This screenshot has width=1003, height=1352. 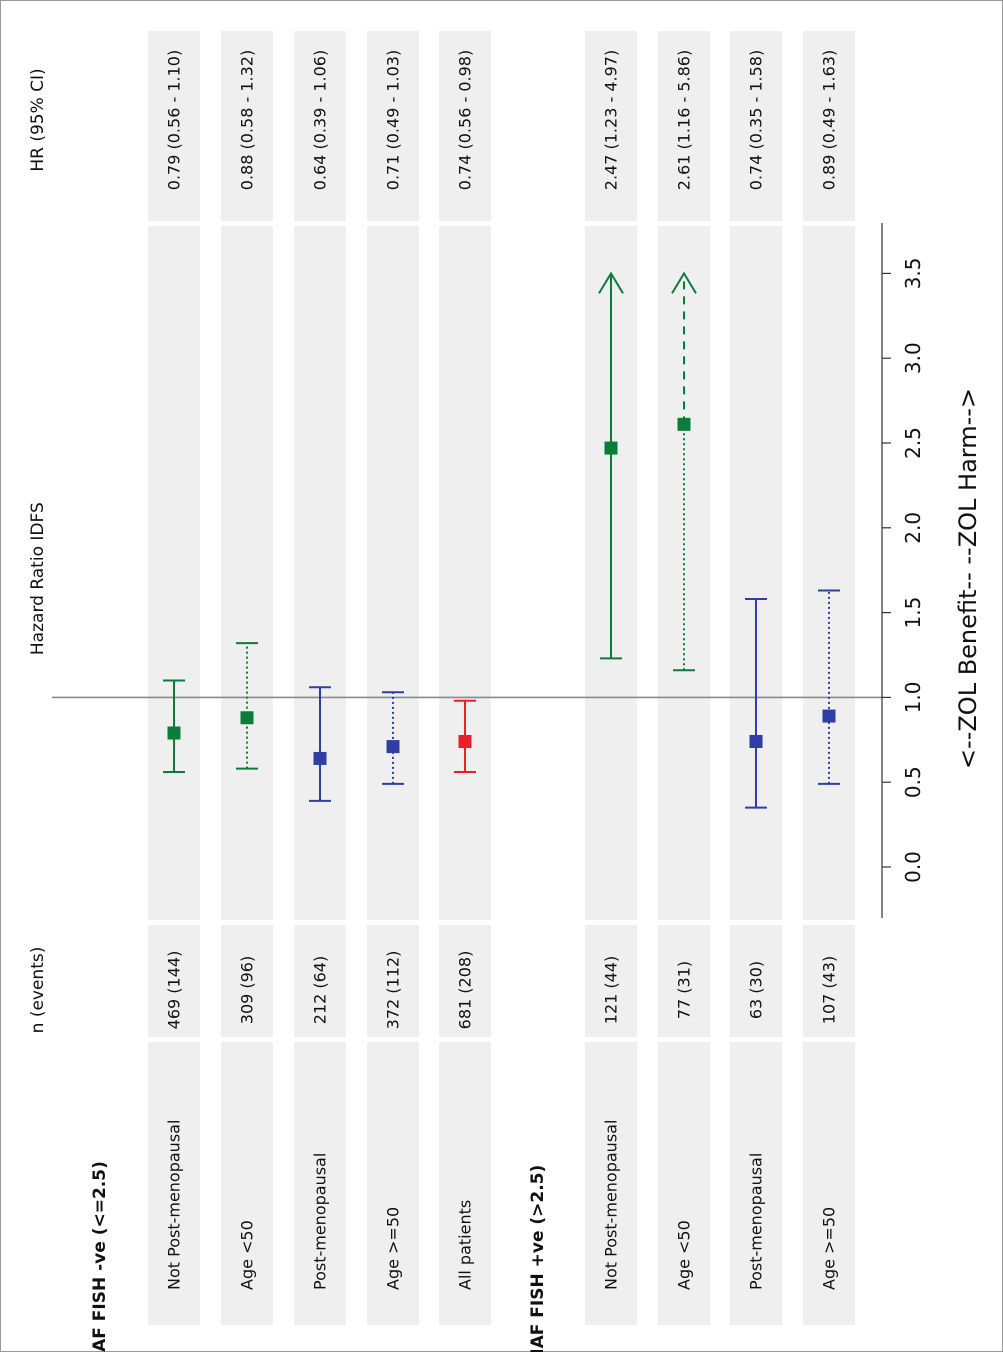 What do you see at coordinates (38, 990) in the screenshot?
I see `header-n-events: n (events)` at bounding box center [38, 990].